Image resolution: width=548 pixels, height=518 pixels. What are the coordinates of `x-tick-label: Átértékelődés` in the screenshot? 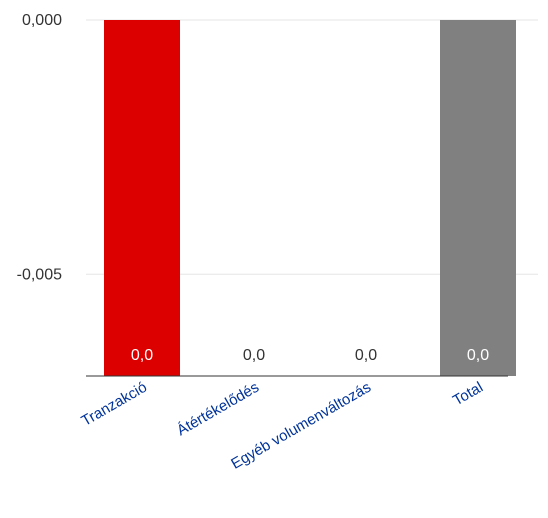 It's located at (218, 409).